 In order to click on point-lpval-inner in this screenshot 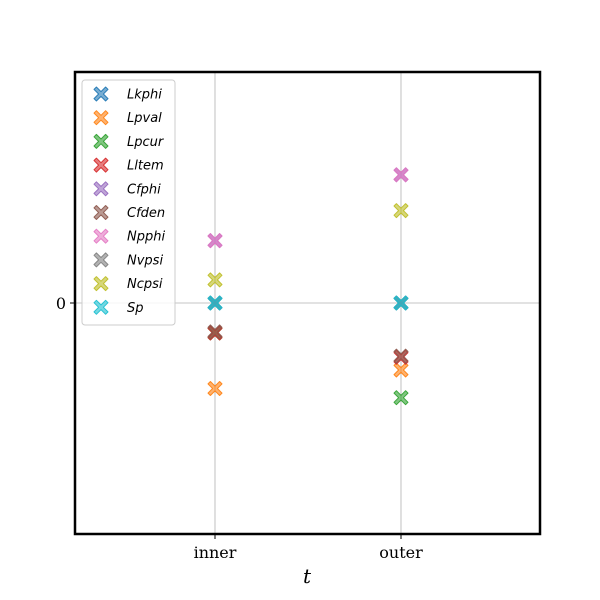, I will do `click(215, 388)`.